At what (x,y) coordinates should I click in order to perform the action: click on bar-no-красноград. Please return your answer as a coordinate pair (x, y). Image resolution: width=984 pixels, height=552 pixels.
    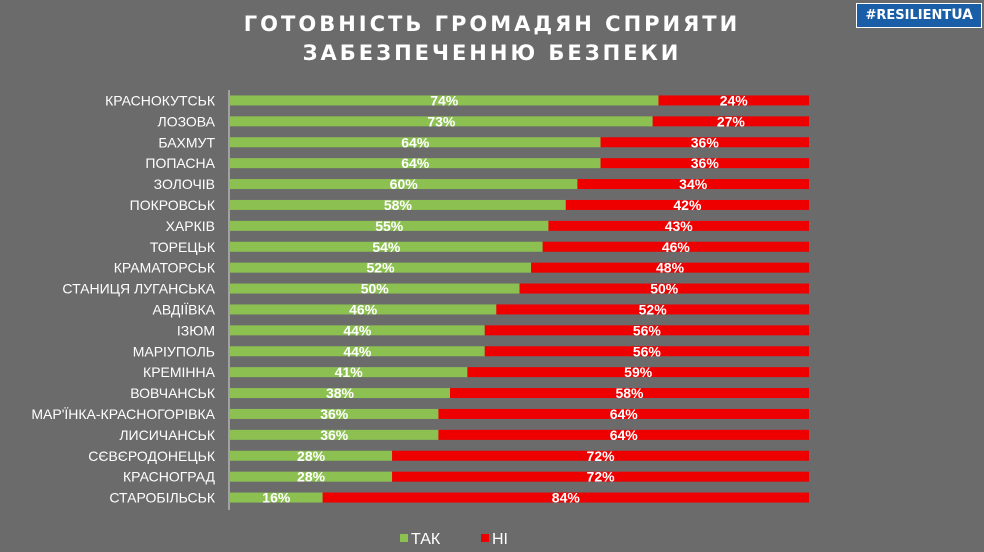
    Looking at the image, I should click on (600, 476).